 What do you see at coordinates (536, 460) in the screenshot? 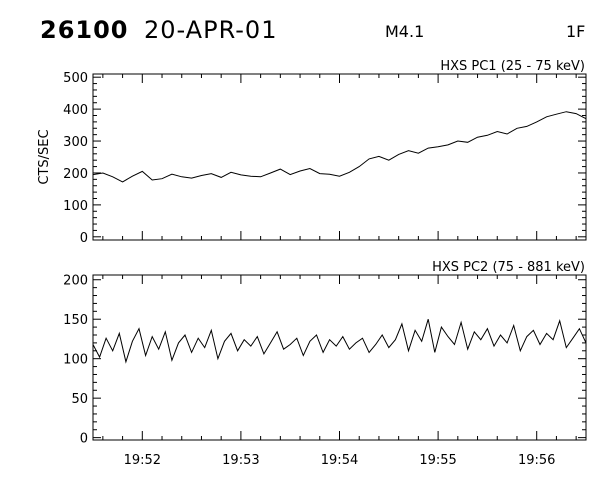
I see `x-tick-label: 19:56` at bounding box center [536, 460].